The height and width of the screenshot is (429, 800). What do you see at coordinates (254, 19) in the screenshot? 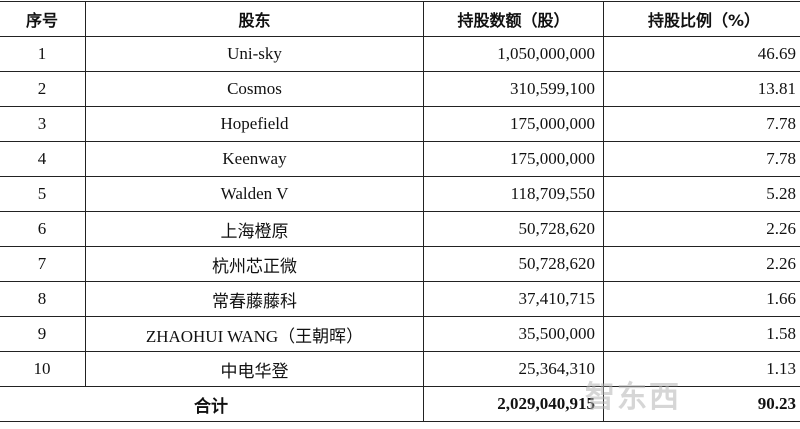
I see `header-holder: 股东` at bounding box center [254, 19].